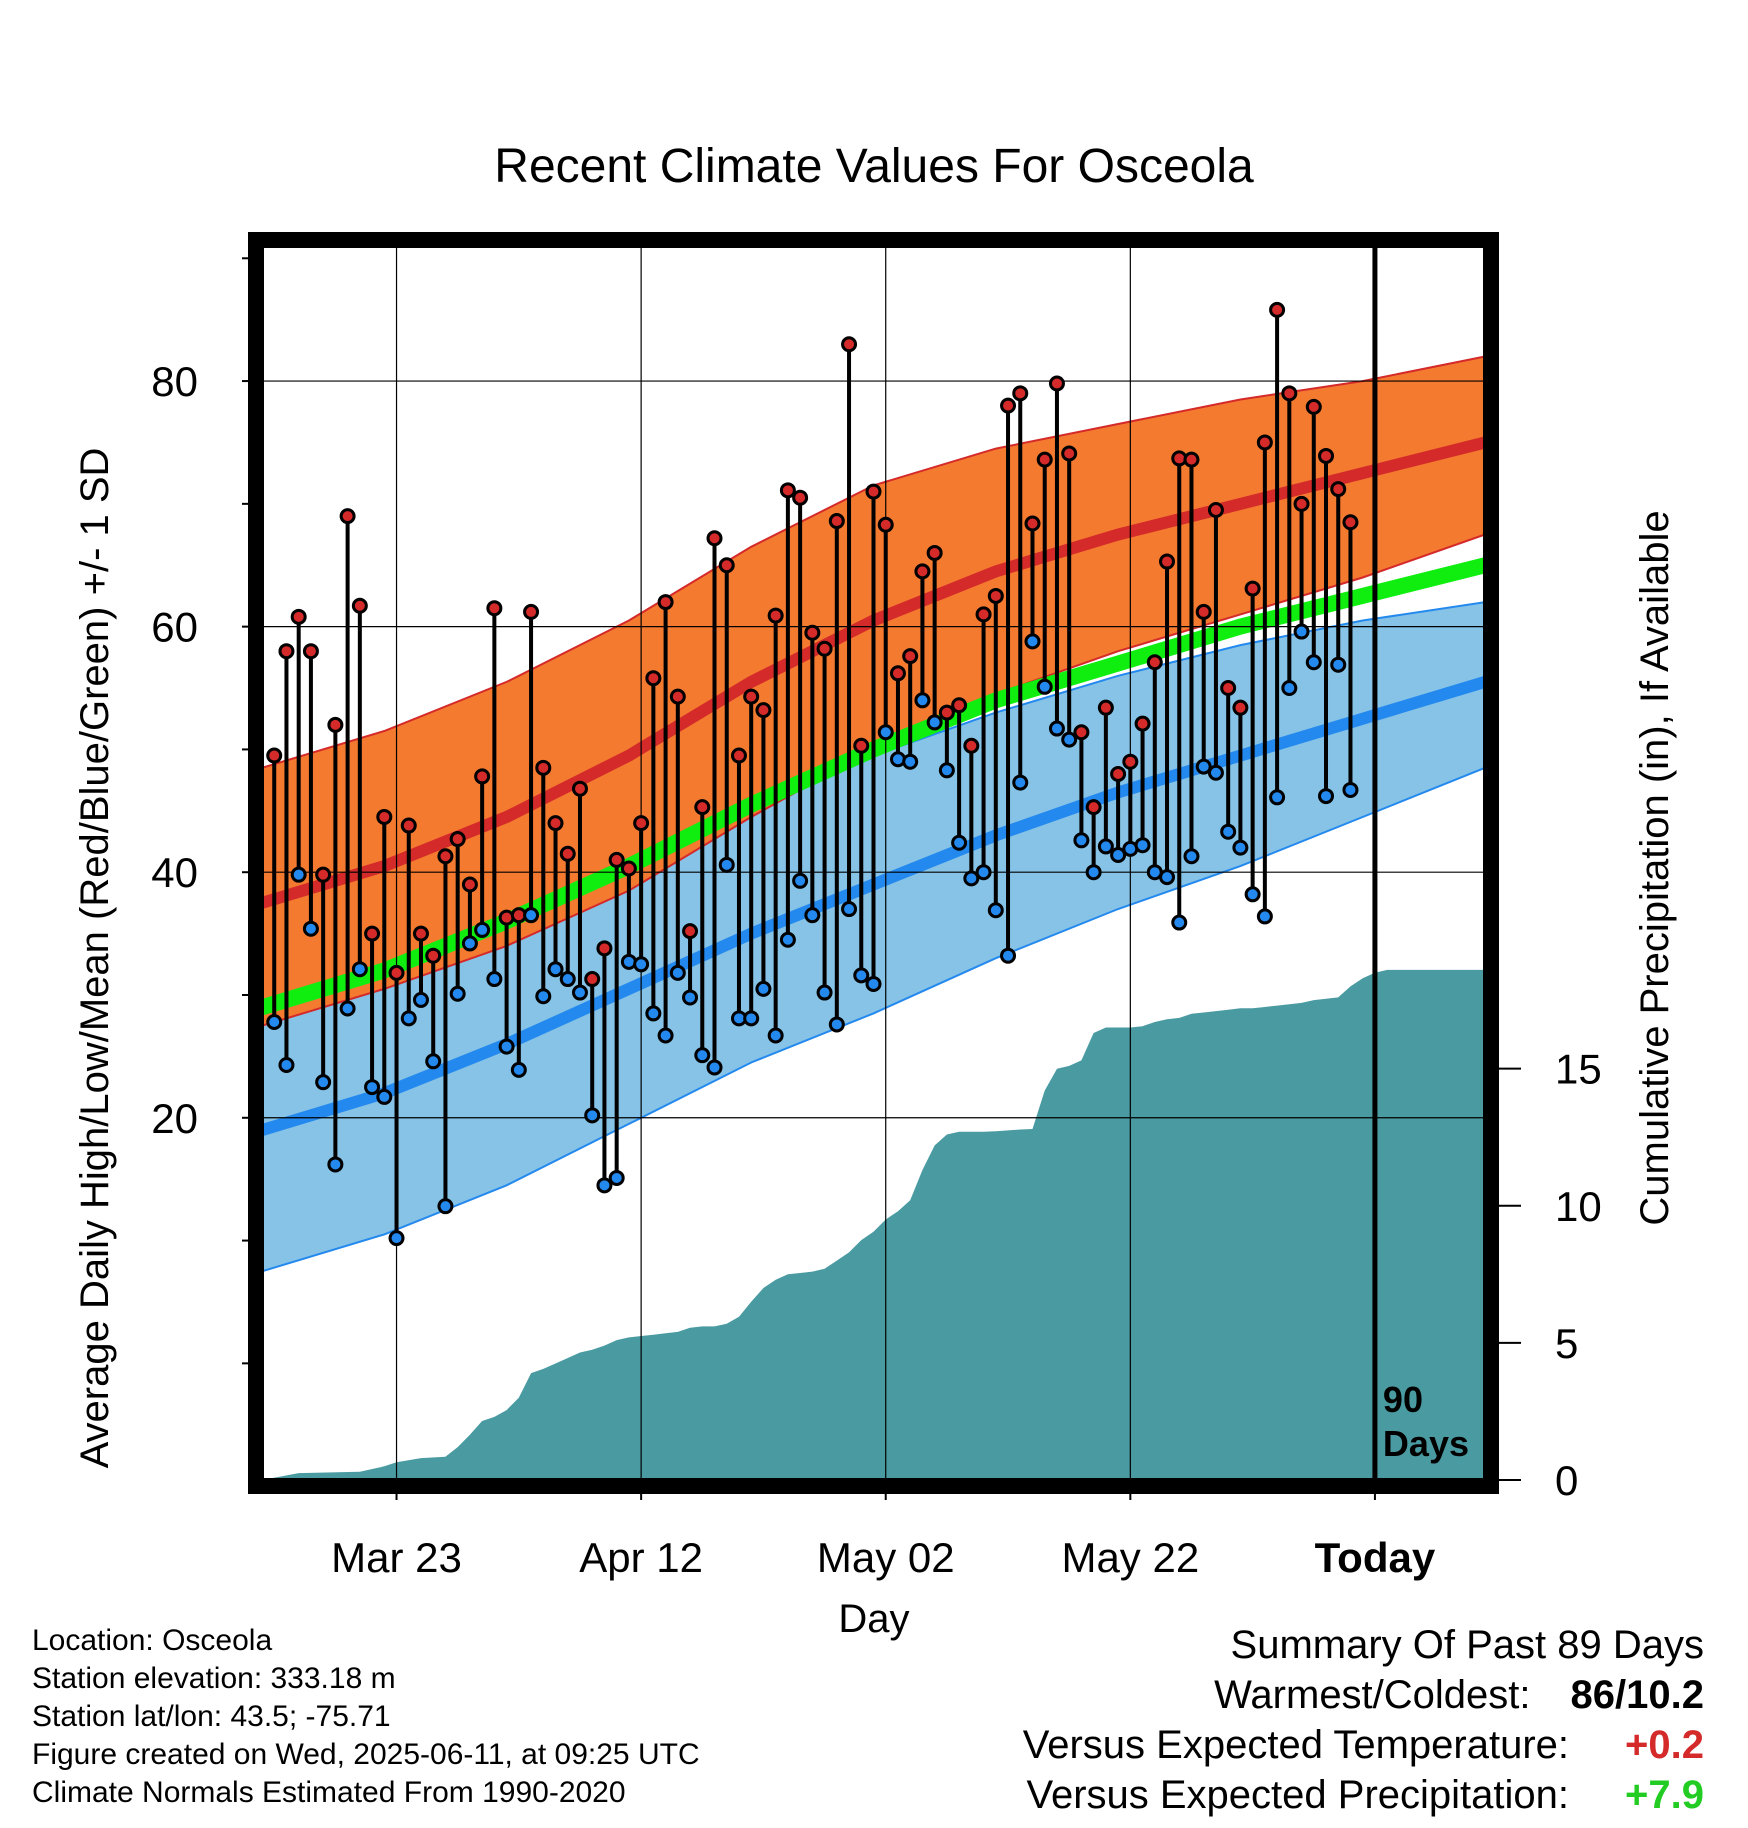 This screenshot has height=1828, width=1748. What do you see at coordinates (1664, 1795) in the screenshot?
I see `precip-anomaly-value: +7.9` at bounding box center [1664, 1795].